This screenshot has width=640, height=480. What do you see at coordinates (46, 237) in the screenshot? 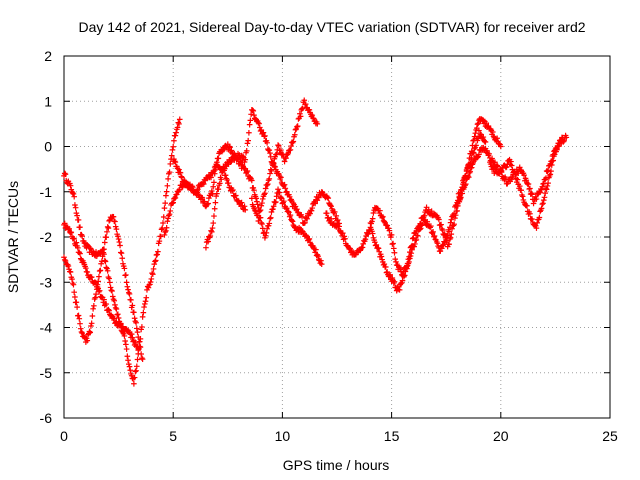
I see `y-tick-label: -2` at bounding box center [46, 237].